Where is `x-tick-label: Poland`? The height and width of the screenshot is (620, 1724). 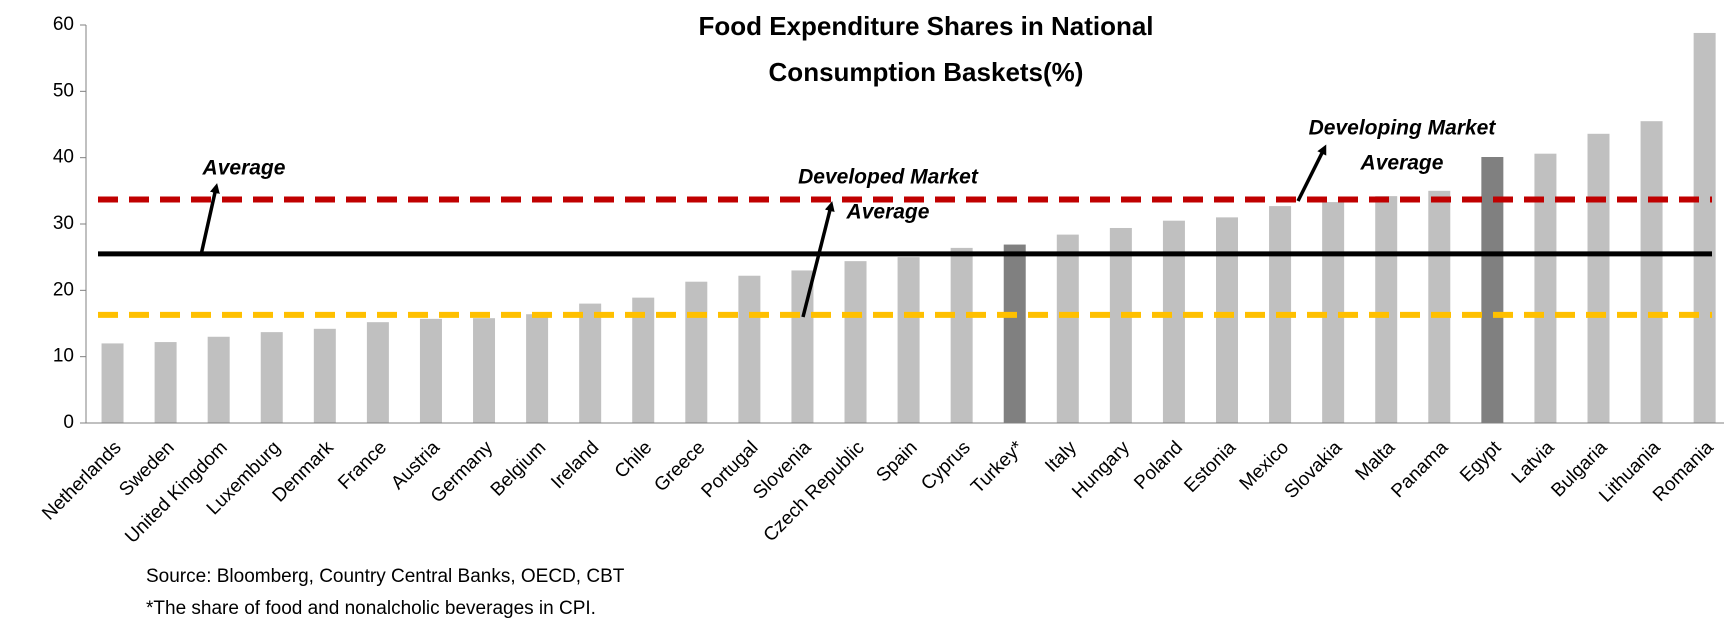
x-tick-label: Poland is located at coordinates (1158, 465).